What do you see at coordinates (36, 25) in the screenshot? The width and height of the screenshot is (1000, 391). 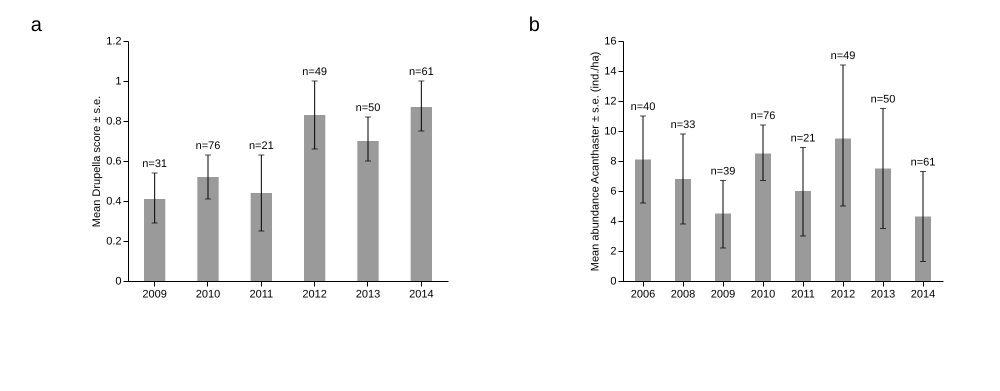 I see `chart-title: a` at bounding box center [36, 25].